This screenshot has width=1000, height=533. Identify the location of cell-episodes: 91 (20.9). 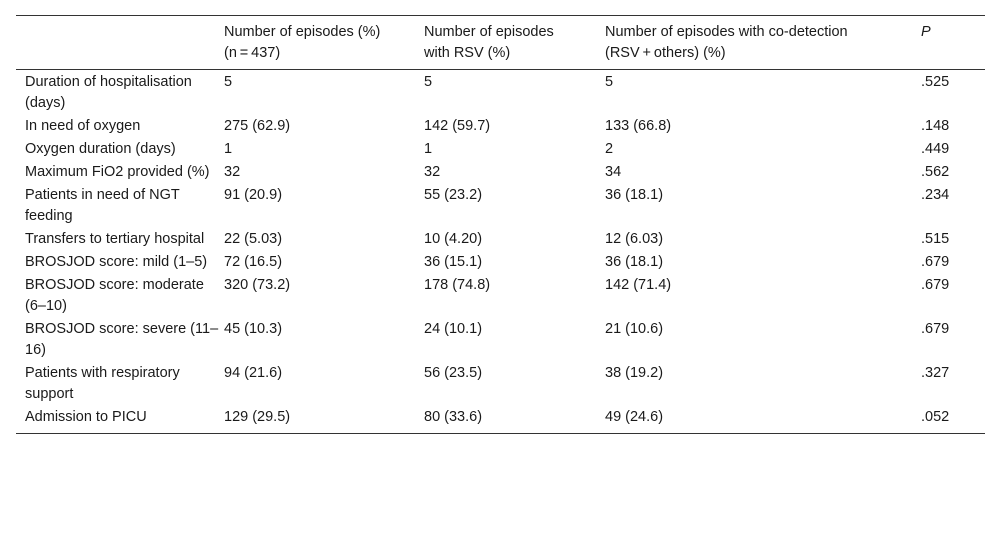
(253, 195).